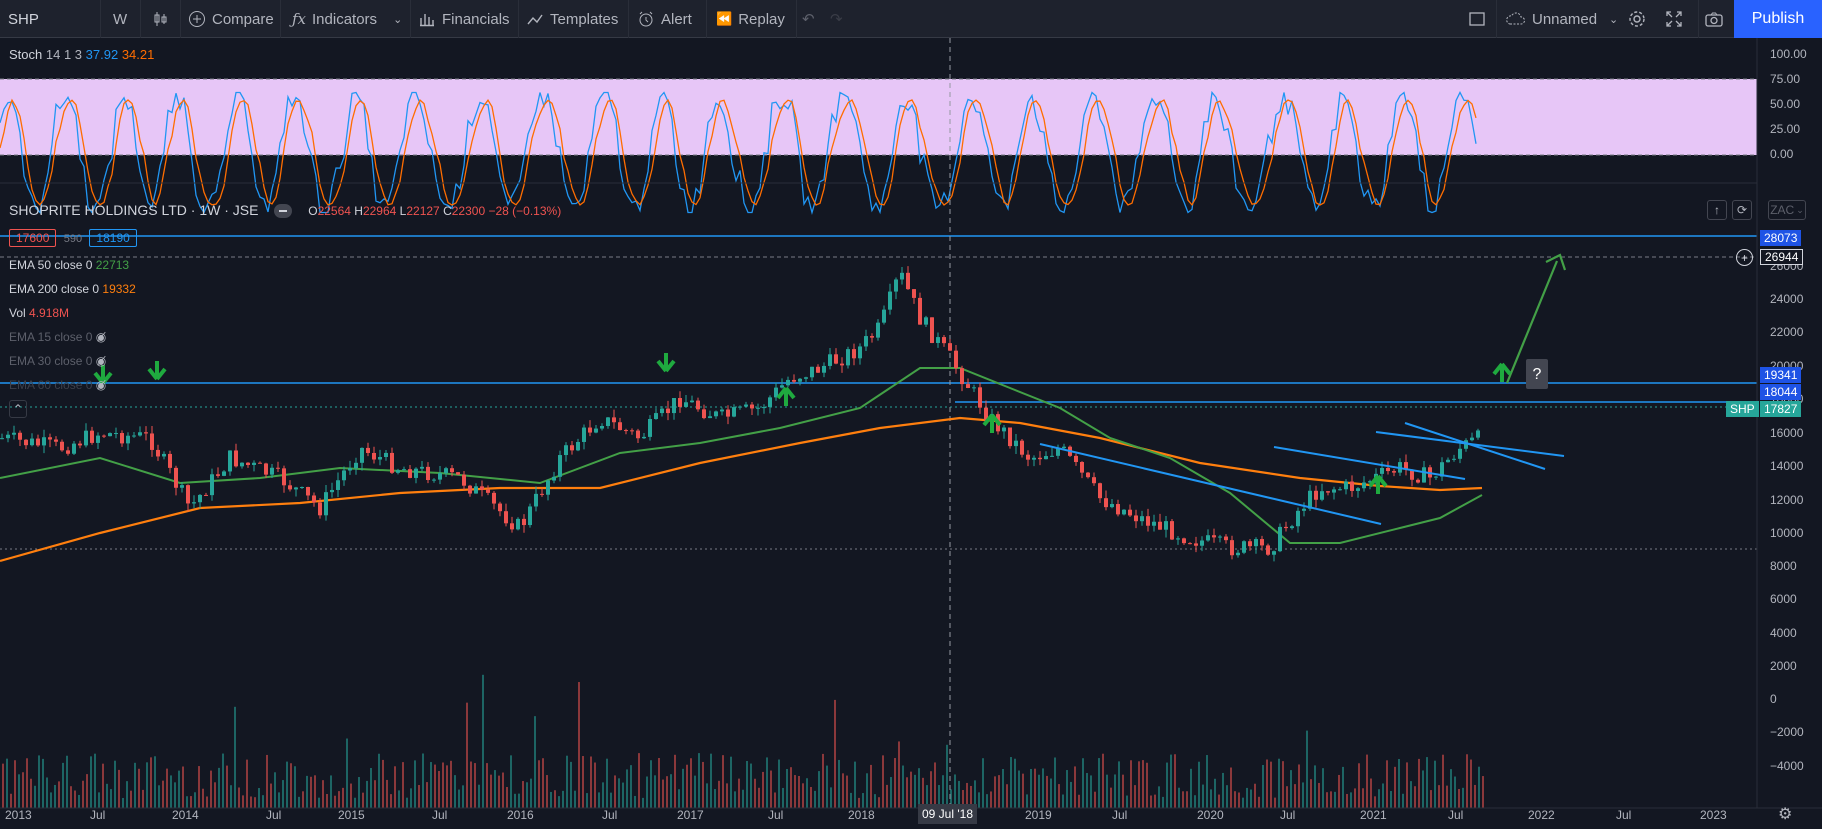 This screenshot has height=829, width=1822. Describe the element at coordinates (1561, 19) in the screenshot. I see `layout-name-button: Unnamed ⌄` at that location.